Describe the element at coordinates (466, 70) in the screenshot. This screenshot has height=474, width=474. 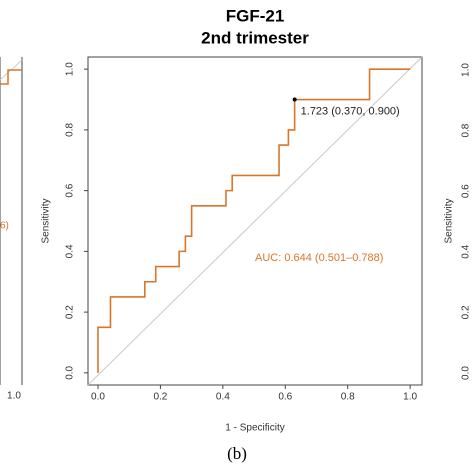
I see `right-fragment-tick: 1.0` at that location.